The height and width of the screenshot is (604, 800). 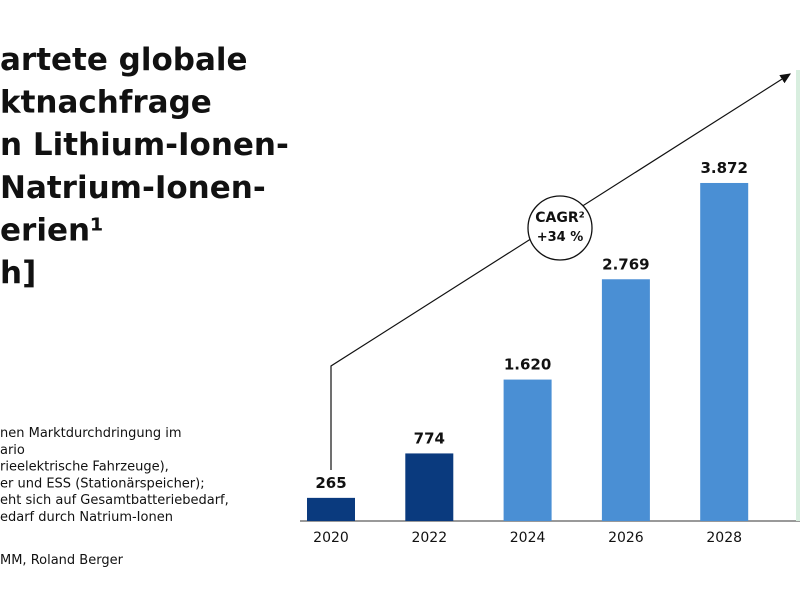 I want to click on value-label: 1.620, so click(x=527, y=365).